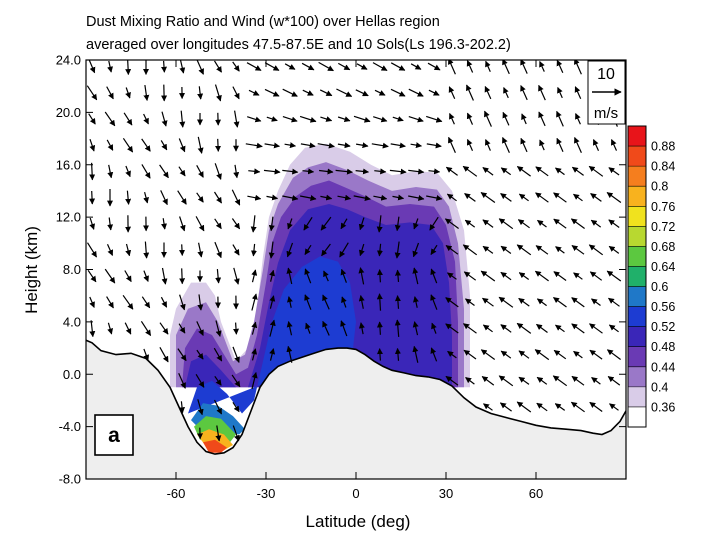  What do you see at coordinates (637, 276) in the screenshot?
I see `colorbar-frame` at bounding box center [637, 276].